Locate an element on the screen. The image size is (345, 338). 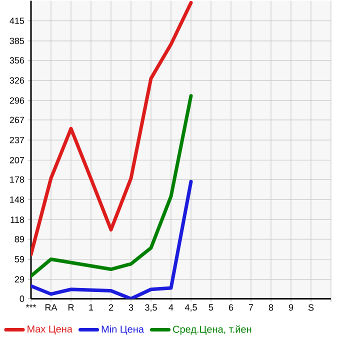
x-tick-label: S is located at coordinates (311, 307).